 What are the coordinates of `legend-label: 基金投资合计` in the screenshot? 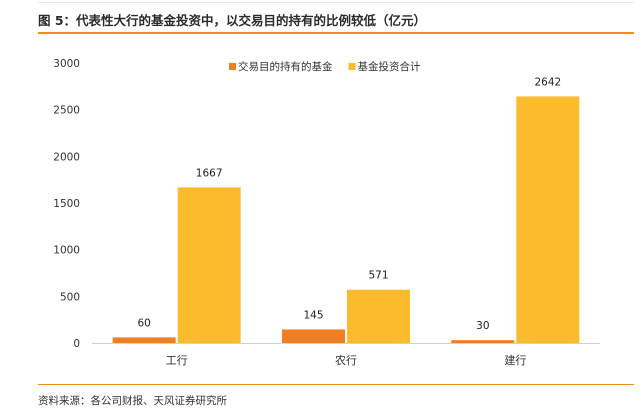 It's located at (389, 66).